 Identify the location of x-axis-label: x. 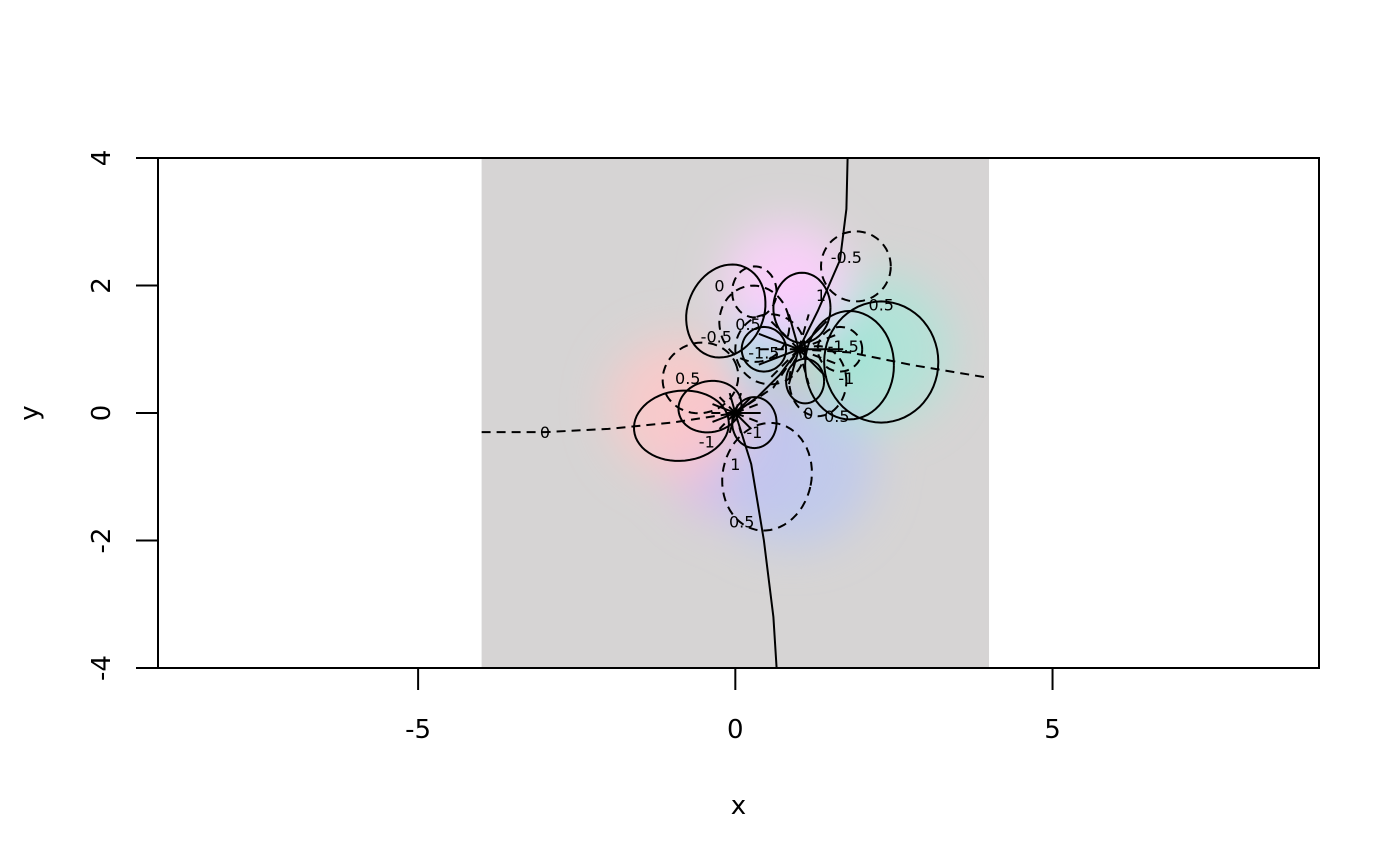
(738, 806).